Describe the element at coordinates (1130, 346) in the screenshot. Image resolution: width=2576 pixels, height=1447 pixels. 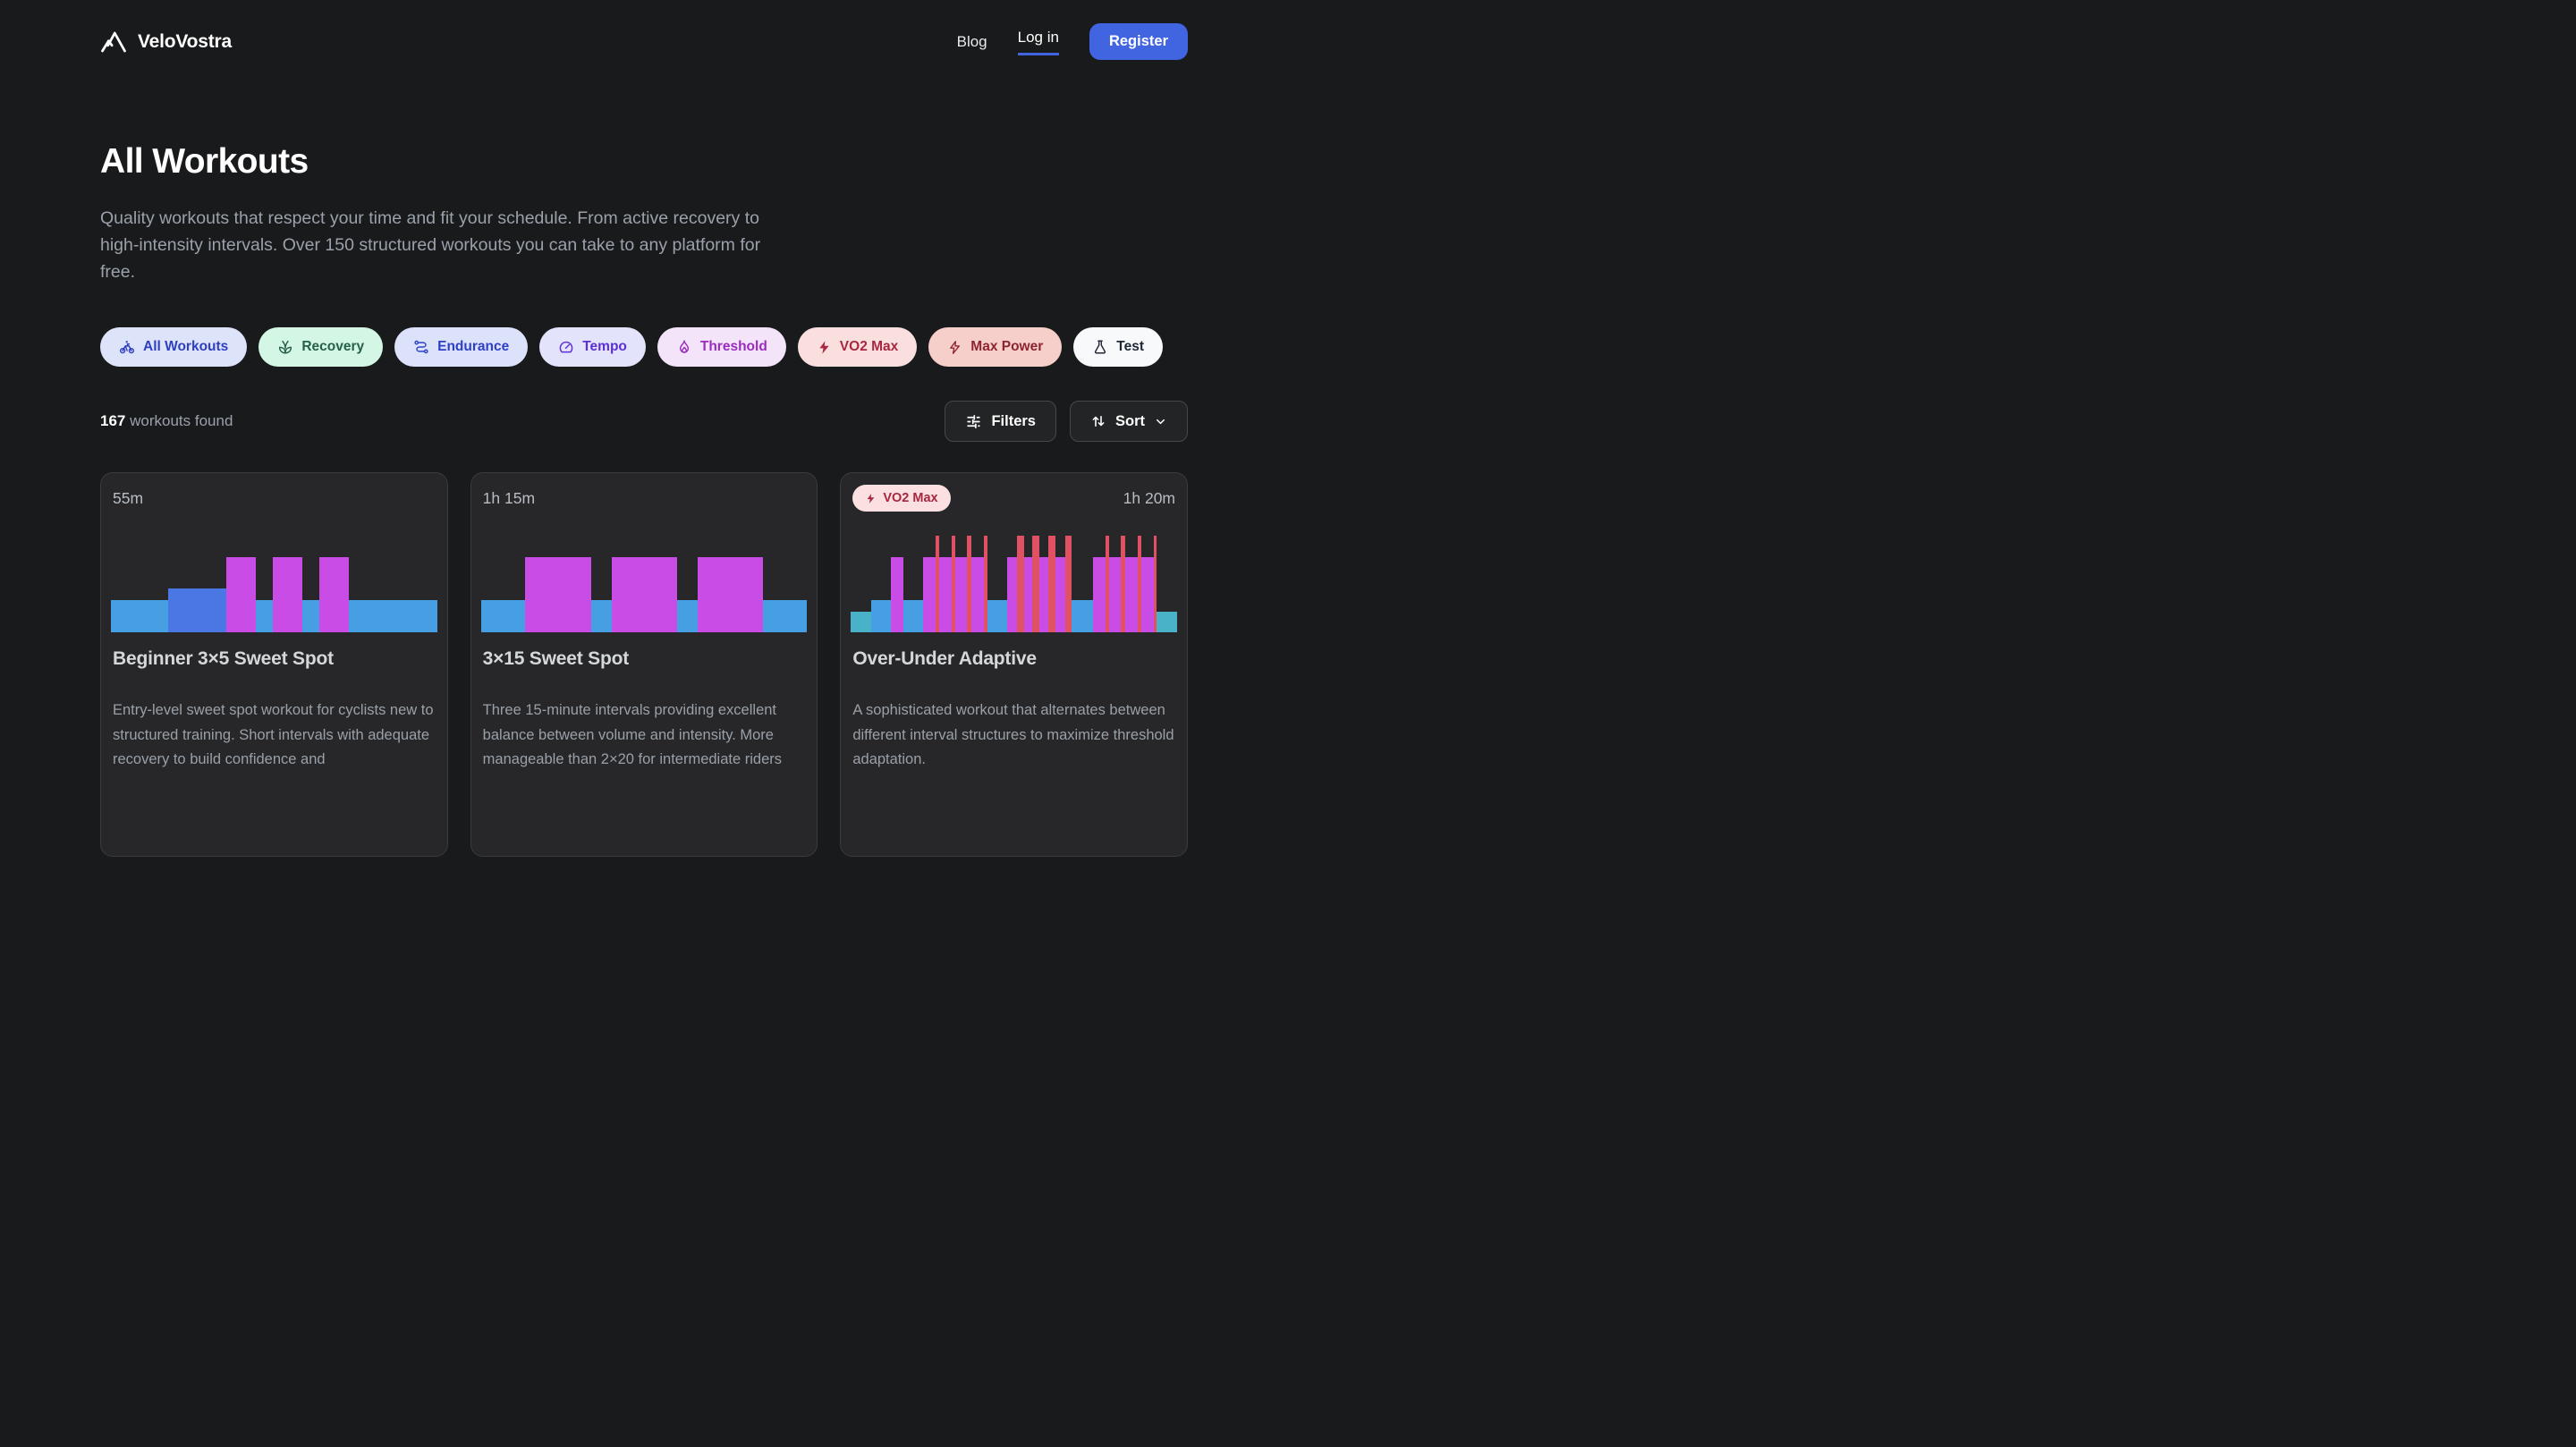
I see `filter-pill-label: Test` at that location.